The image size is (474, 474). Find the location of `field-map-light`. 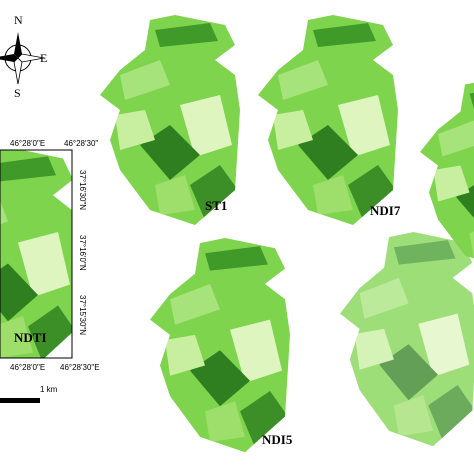

field-map-light is located at coordinates (407, 339).